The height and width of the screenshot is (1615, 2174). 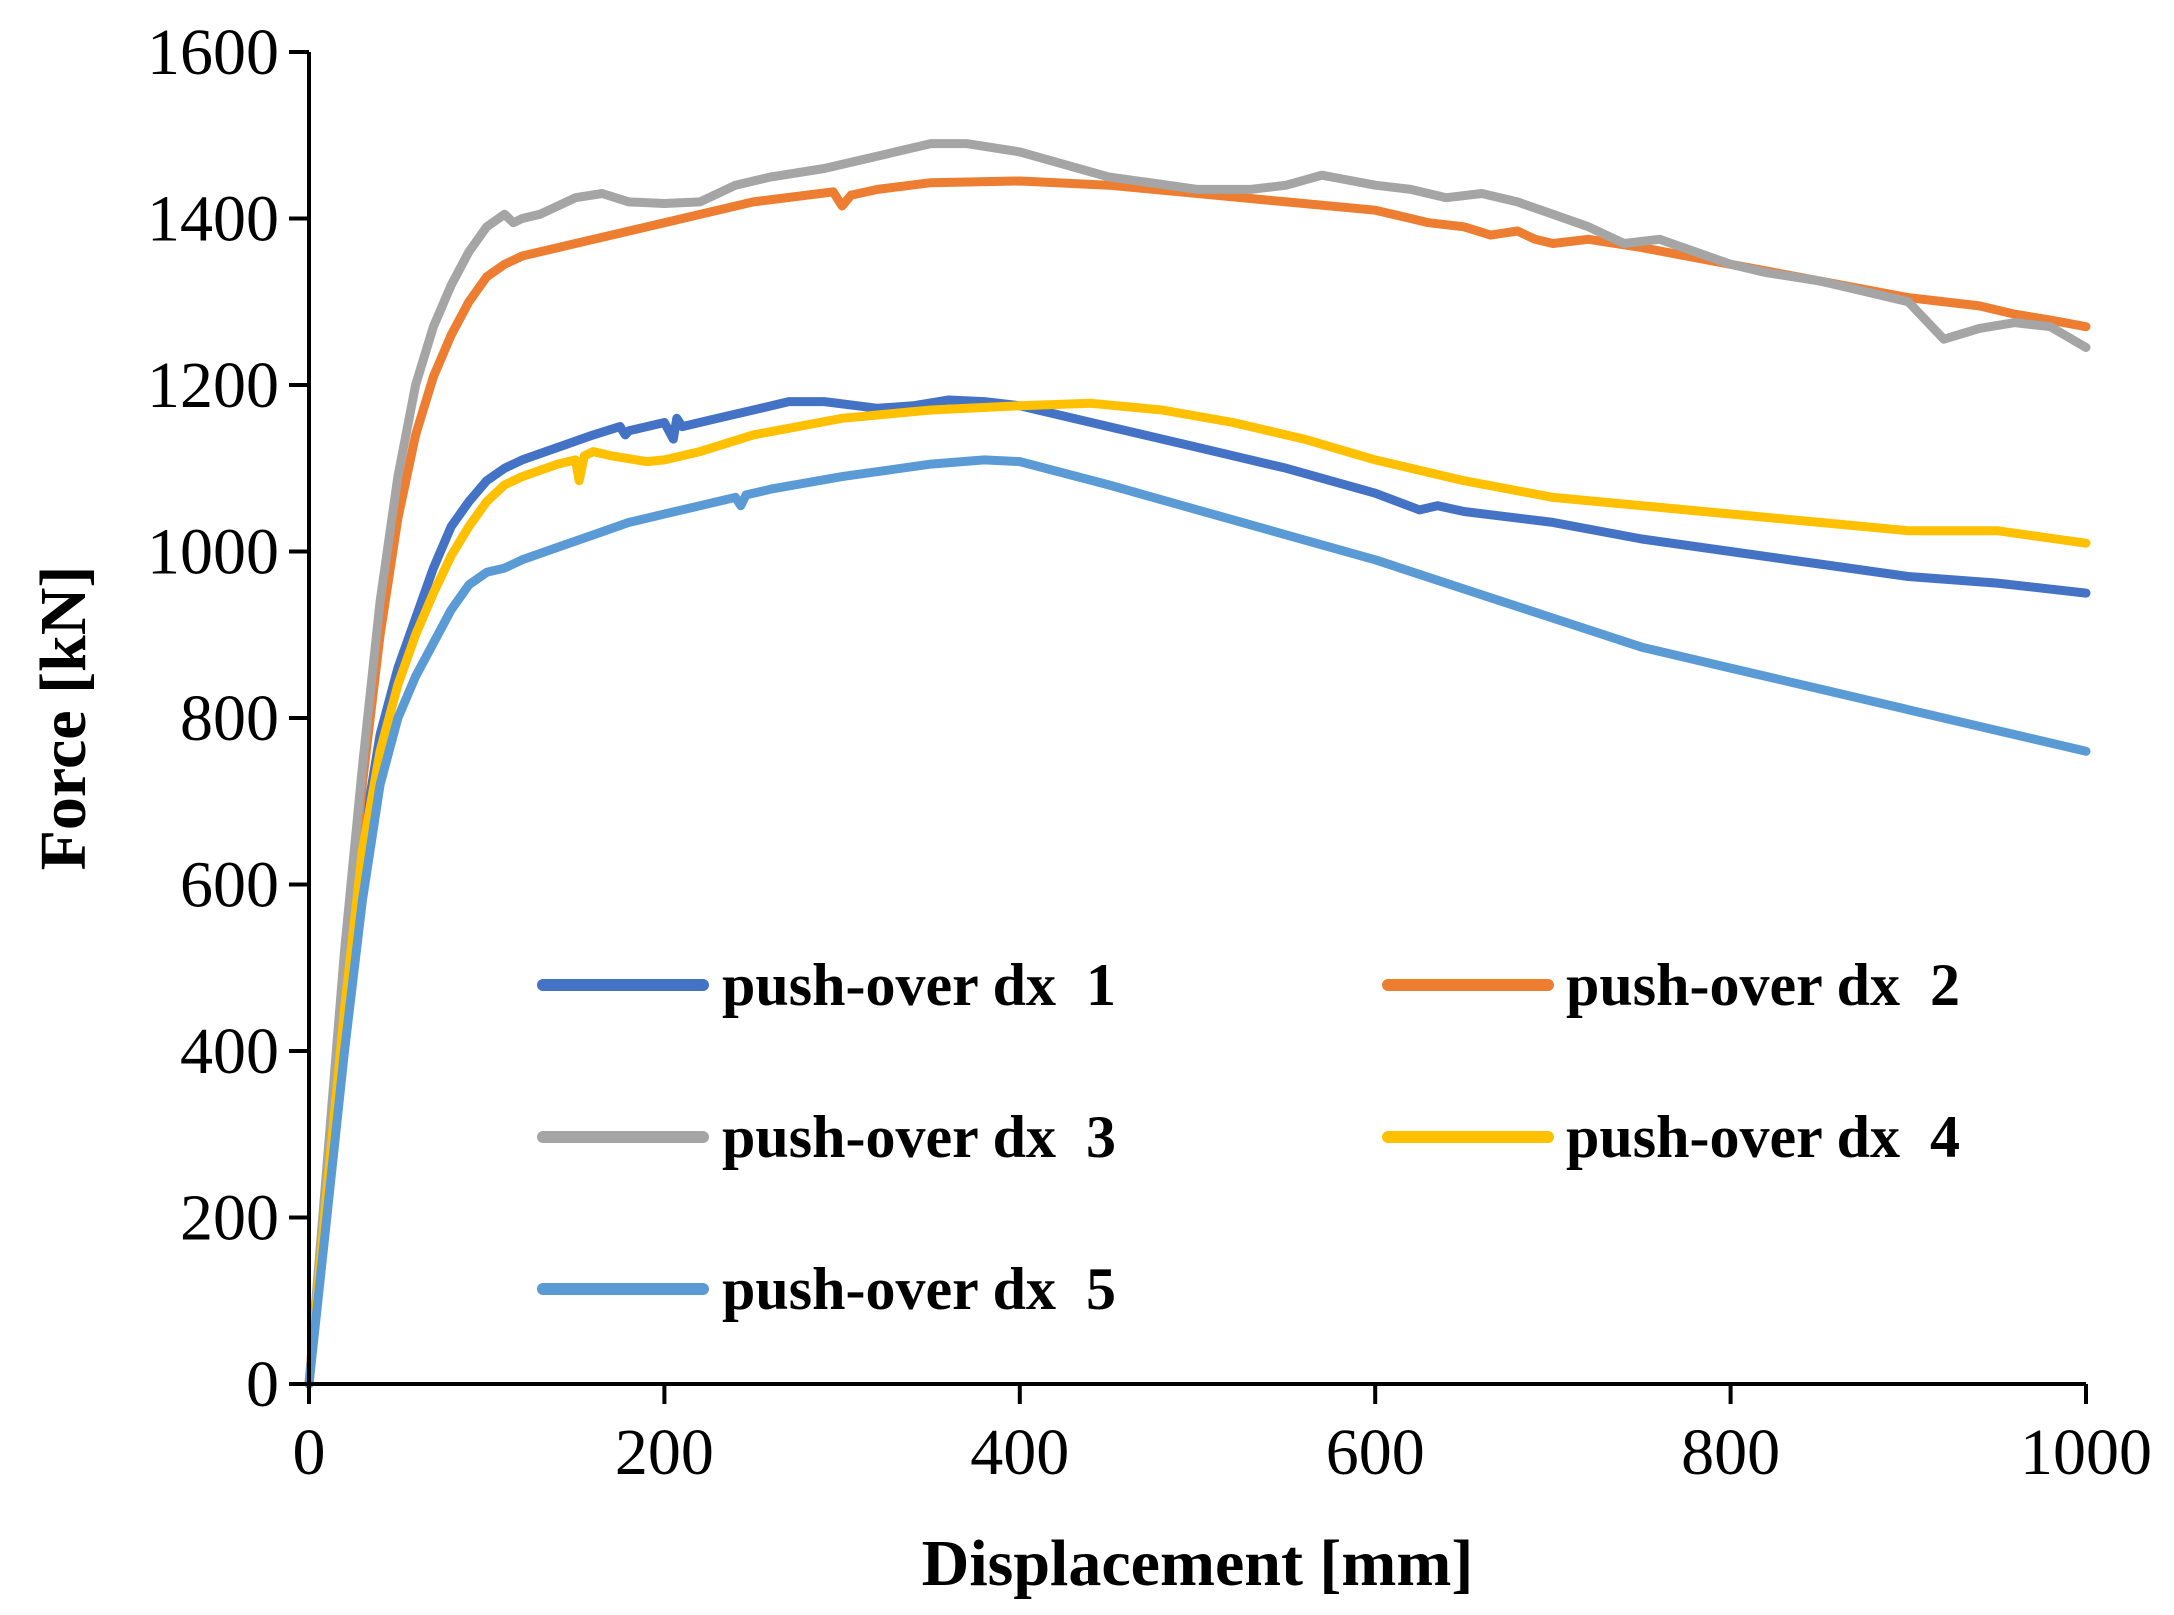 What do you see at coordinates (213, 385) in the screenshot?
I see `y-tick-label: 1200` at bounding box center [213, 385].